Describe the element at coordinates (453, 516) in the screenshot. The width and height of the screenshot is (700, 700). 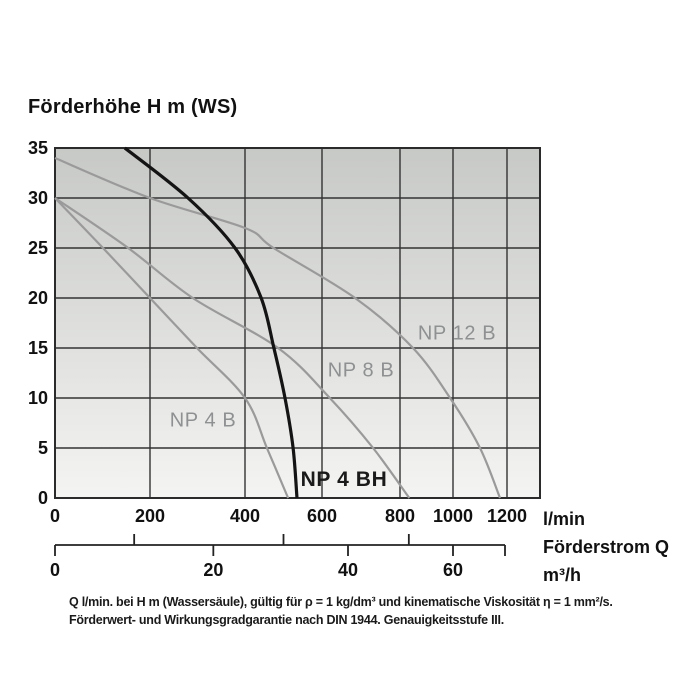
I see `x-tick-label-lmin: 1000` at that location.